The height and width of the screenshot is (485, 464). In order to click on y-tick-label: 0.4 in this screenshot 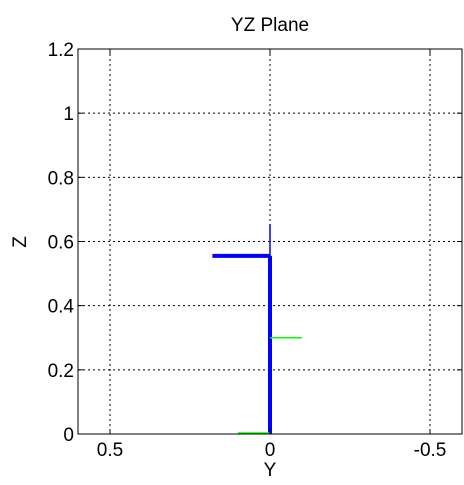, I will do `click(61, 307)`.